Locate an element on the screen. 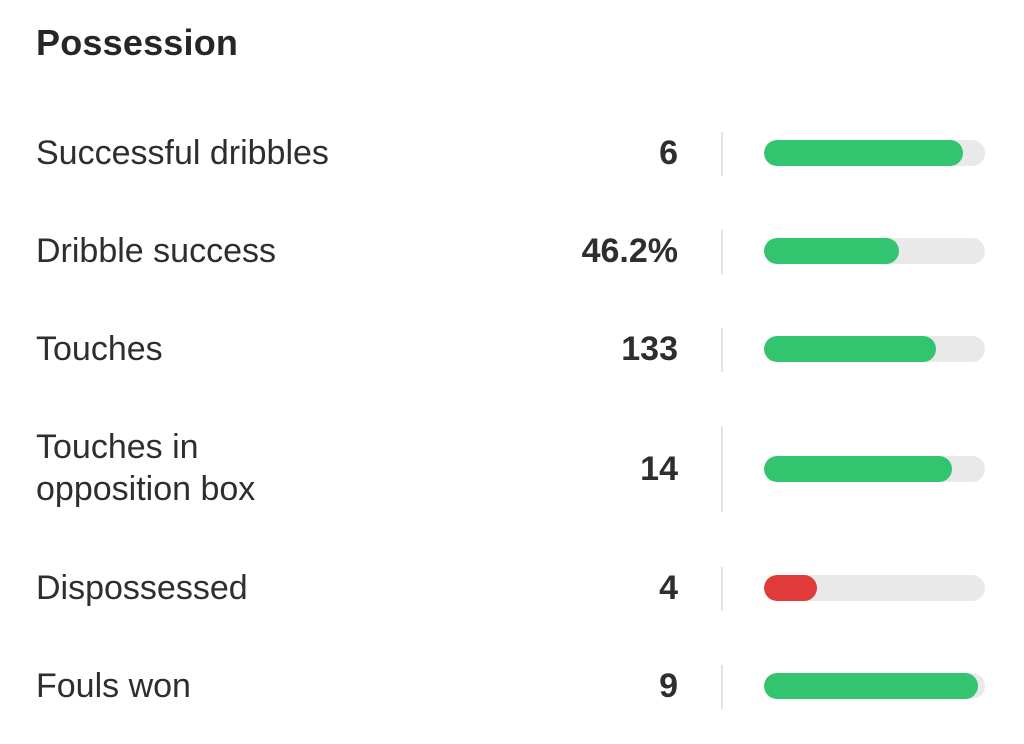  stat-value: 6 is located at coordinates (668, 153).